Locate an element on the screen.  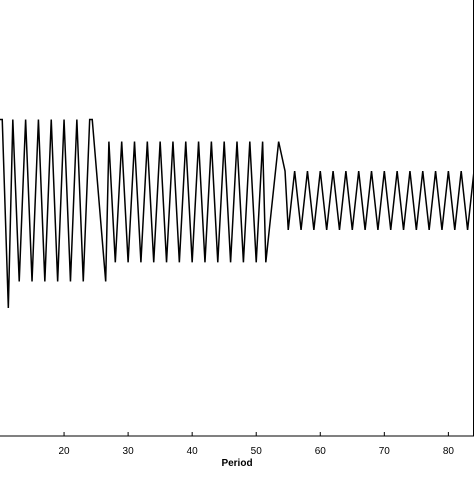
x-tick-label: 70 is located at coordinates (385, 451).